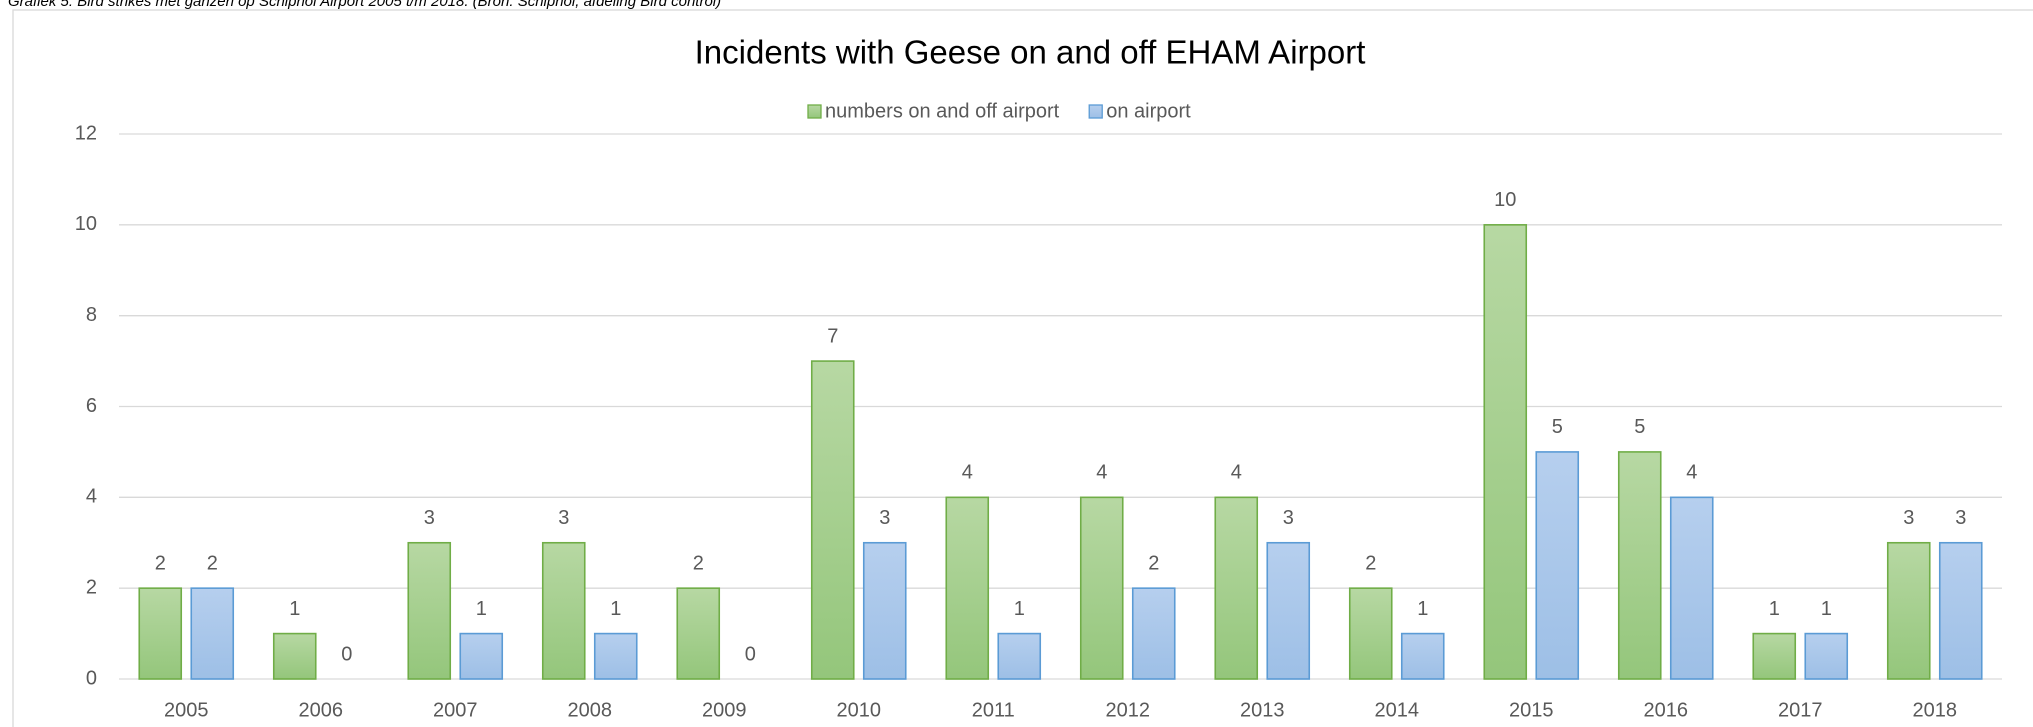 This screenshot has height=727, width=2033. What do you see at coordinates (1800, 710) in the screenshot?
I see `x-tick-label: 2017` at bounding box center [1800, 710].